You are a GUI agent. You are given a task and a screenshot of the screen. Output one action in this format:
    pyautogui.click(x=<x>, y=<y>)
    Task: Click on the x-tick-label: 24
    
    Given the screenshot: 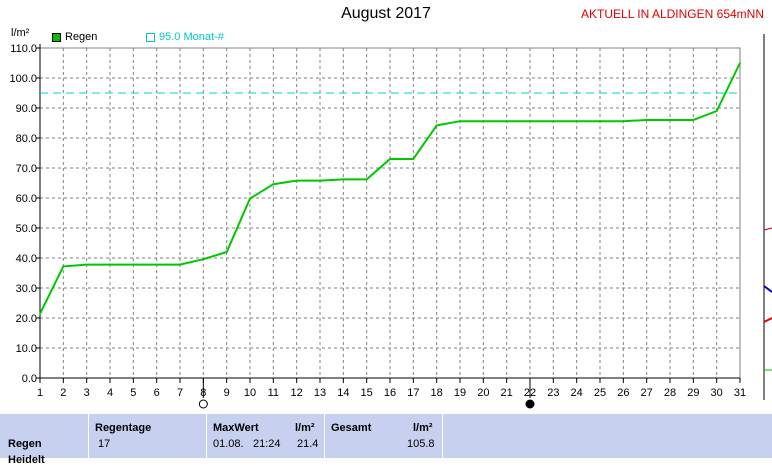 What is the action you would take?
    pyautogui.click(x=577, y=393)
    